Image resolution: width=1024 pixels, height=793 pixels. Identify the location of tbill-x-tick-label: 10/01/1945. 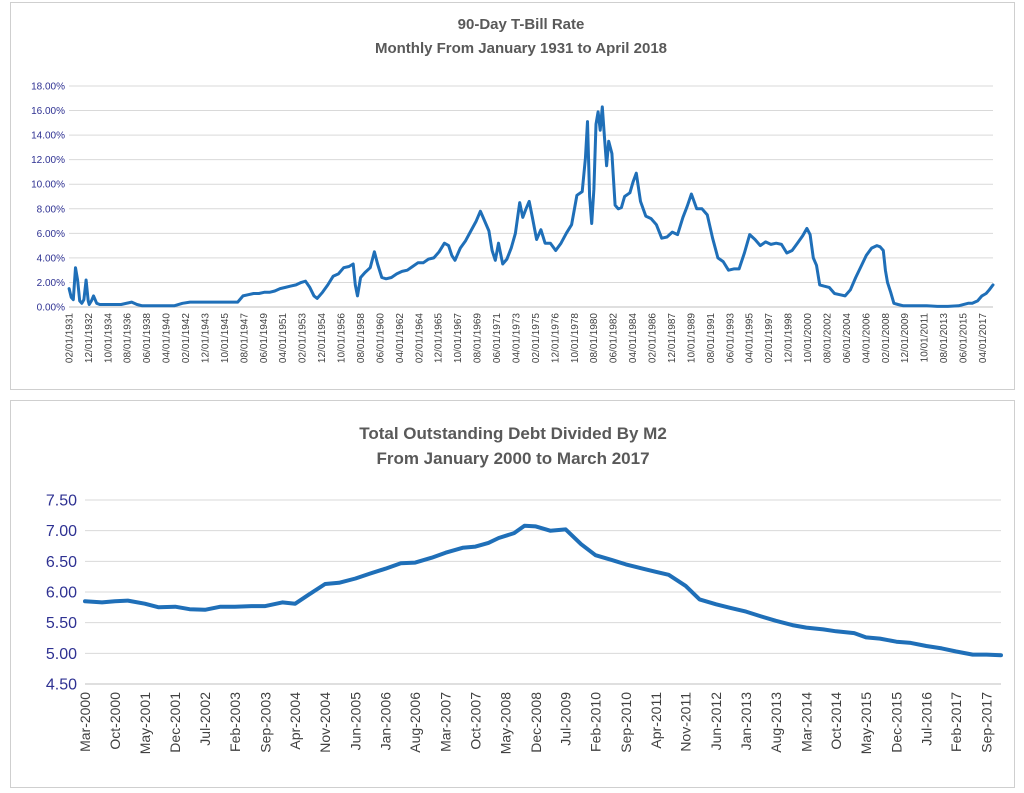
(225, 338).